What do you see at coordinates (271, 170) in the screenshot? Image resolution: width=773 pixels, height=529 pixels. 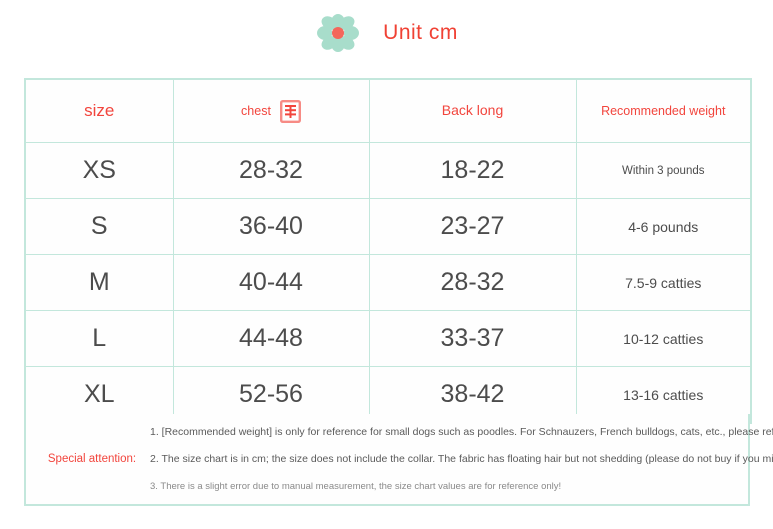 I see `cell-chest: 28-32` at bounding box center [271, 170].